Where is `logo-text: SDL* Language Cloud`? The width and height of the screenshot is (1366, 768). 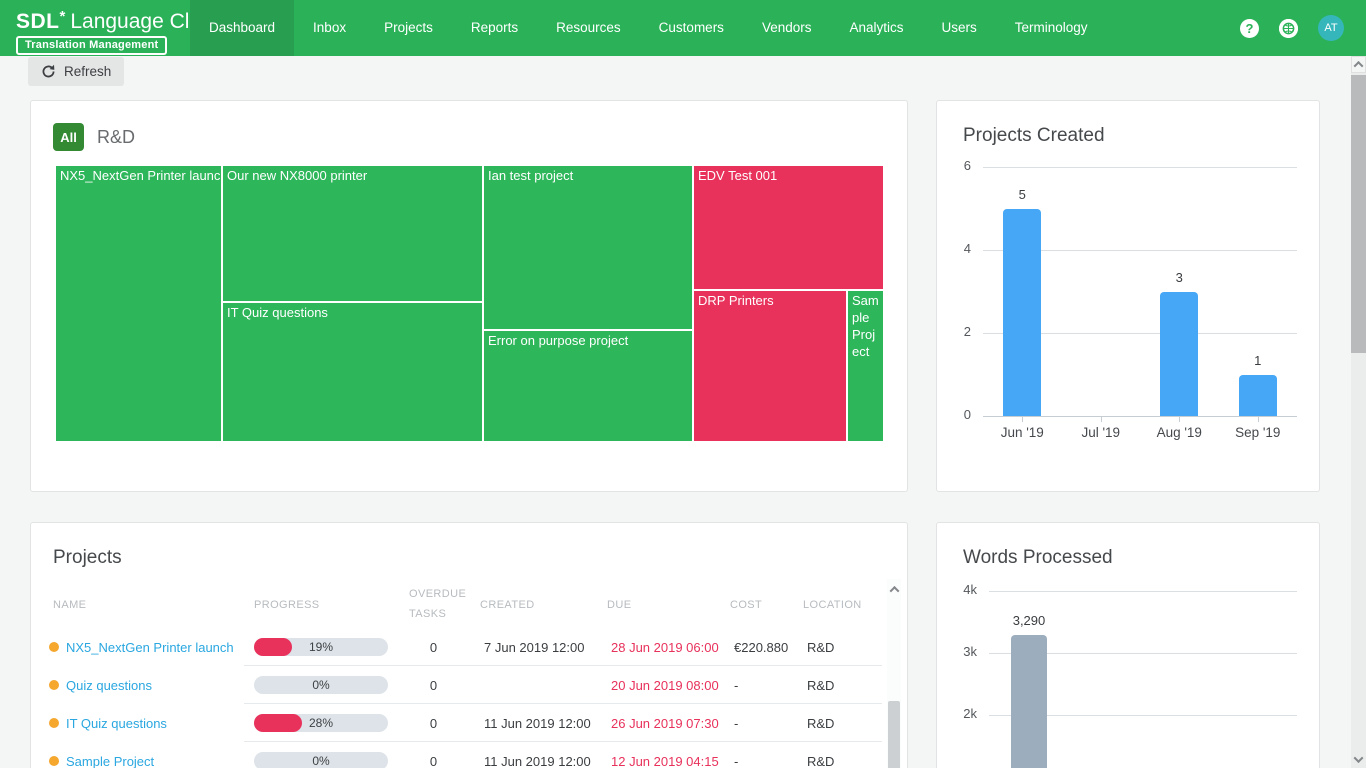 logo-text: SDL* Language Cloud is located at coordinates (120, 19).